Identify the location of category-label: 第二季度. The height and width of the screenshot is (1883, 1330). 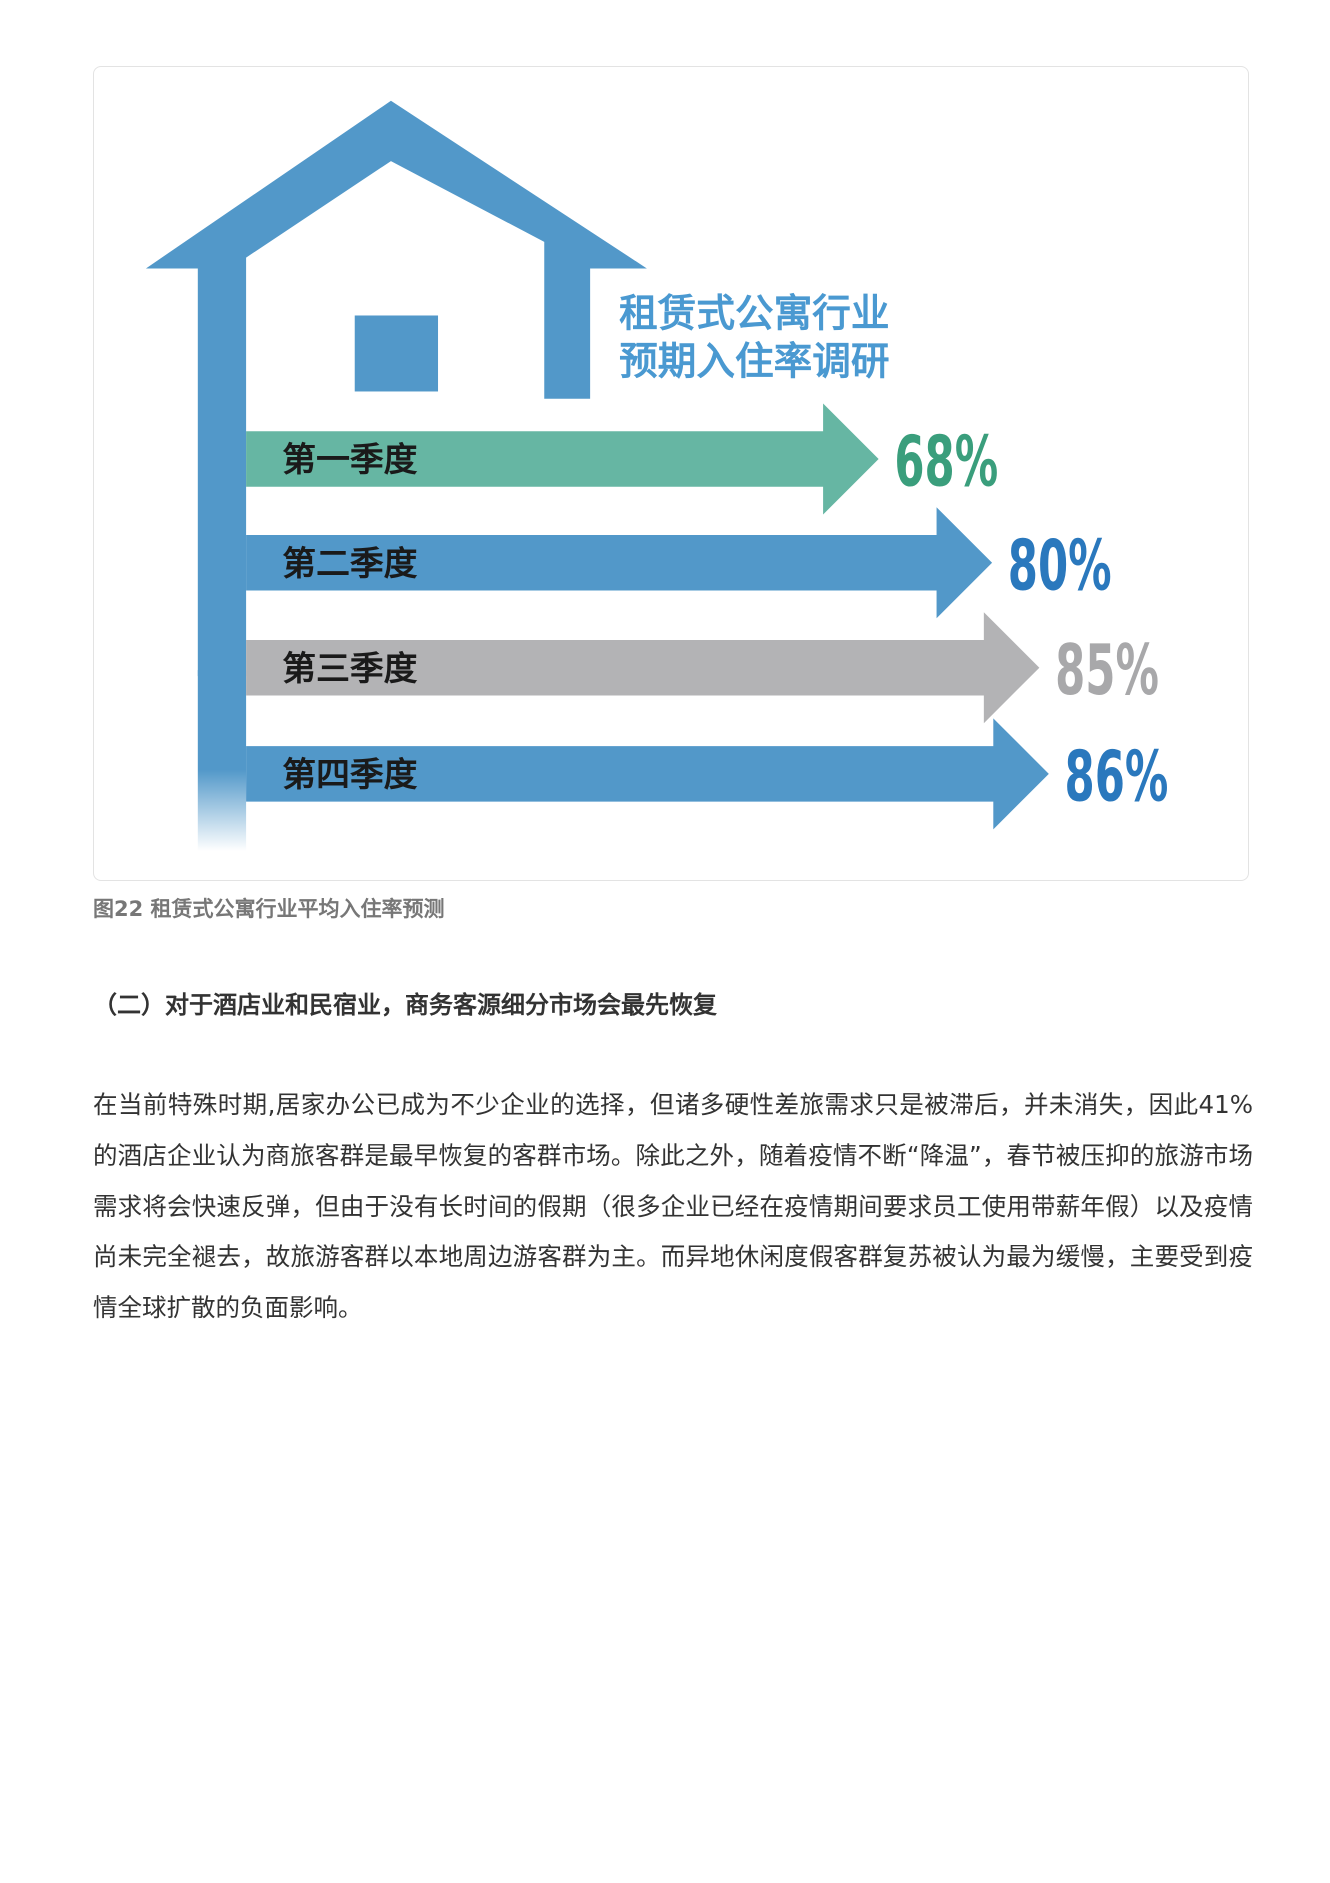
(349, 563).